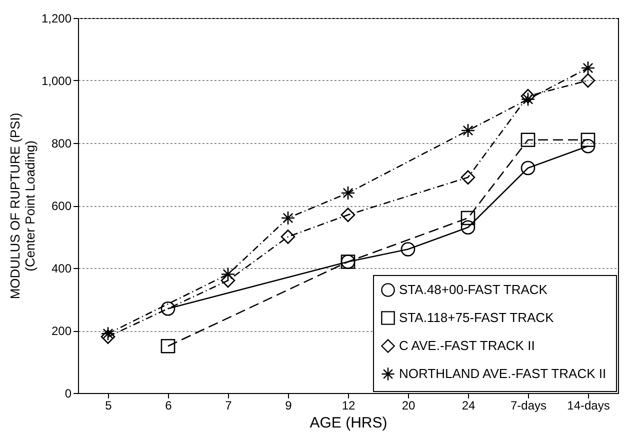  What do you see at coordinates (476, 317) in the screenshot?
I see `legend-label: STA.118+75-FAST TRACK` at bounding box center [476, 317].